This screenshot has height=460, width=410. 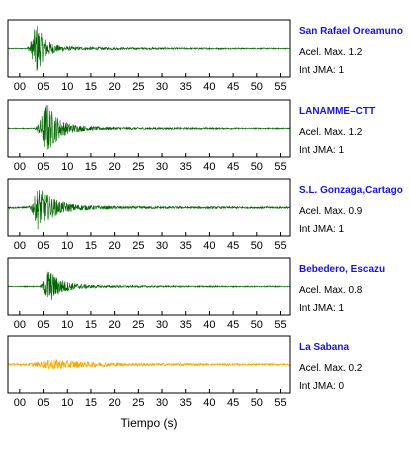 I want to click on station-name: S.L. Gonzaga,Cartago, so click(x=351, y=190).